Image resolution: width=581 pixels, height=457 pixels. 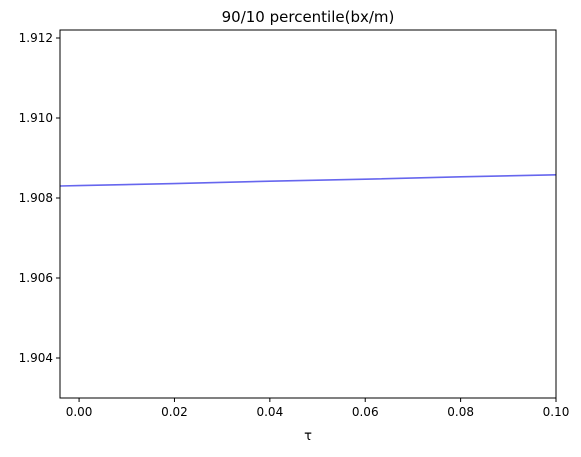 I want to click on y-tick-label: 1.904, so click(x=36, y=358).